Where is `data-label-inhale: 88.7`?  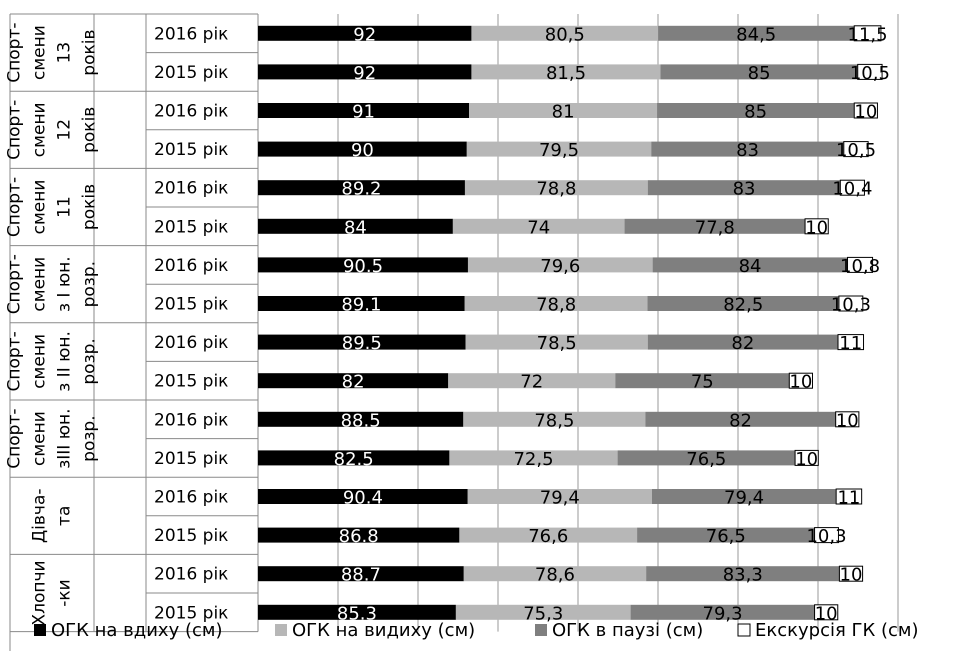
data-label-inhale: 88.7 is located at coordinates (361, 575).